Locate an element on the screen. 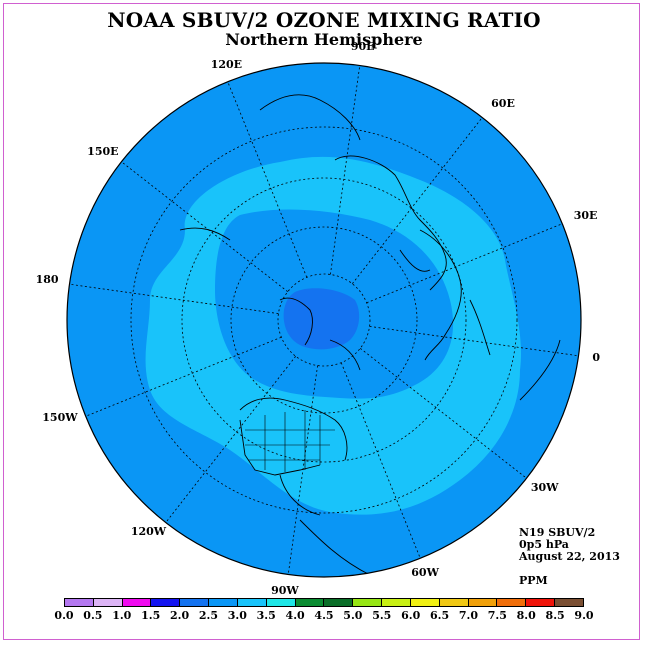 The width and height of the screenshot is (648, 648). colorbar-tick-label: 3.5 is located at coordinates (266, 615).